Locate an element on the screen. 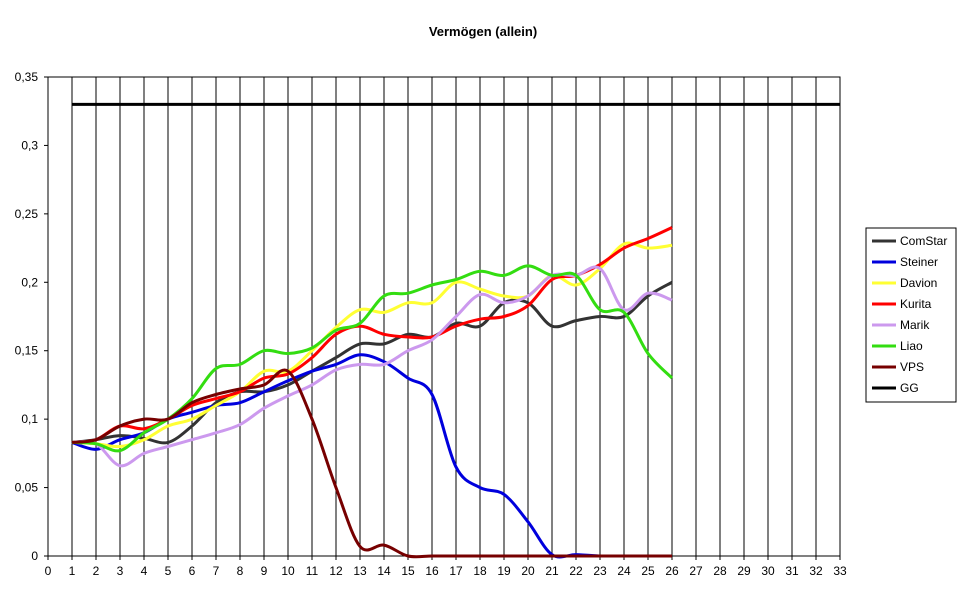 This screenshot has height=601, width=966. x-tick-label: 30 is located at coordinates (768, 571).